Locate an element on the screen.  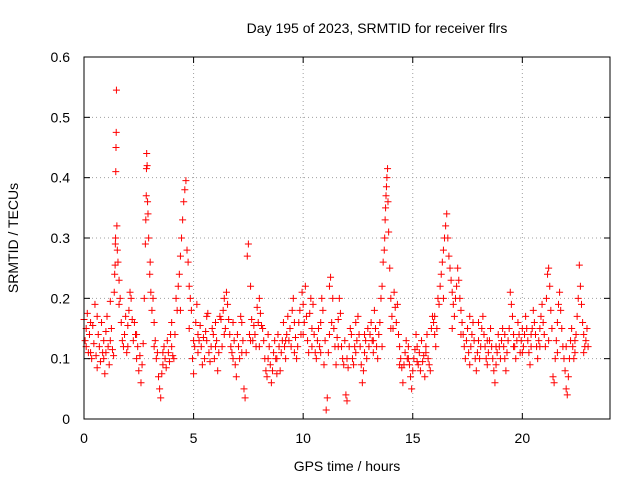
x-tick-label: 5 is located at coordinates (194, 438).